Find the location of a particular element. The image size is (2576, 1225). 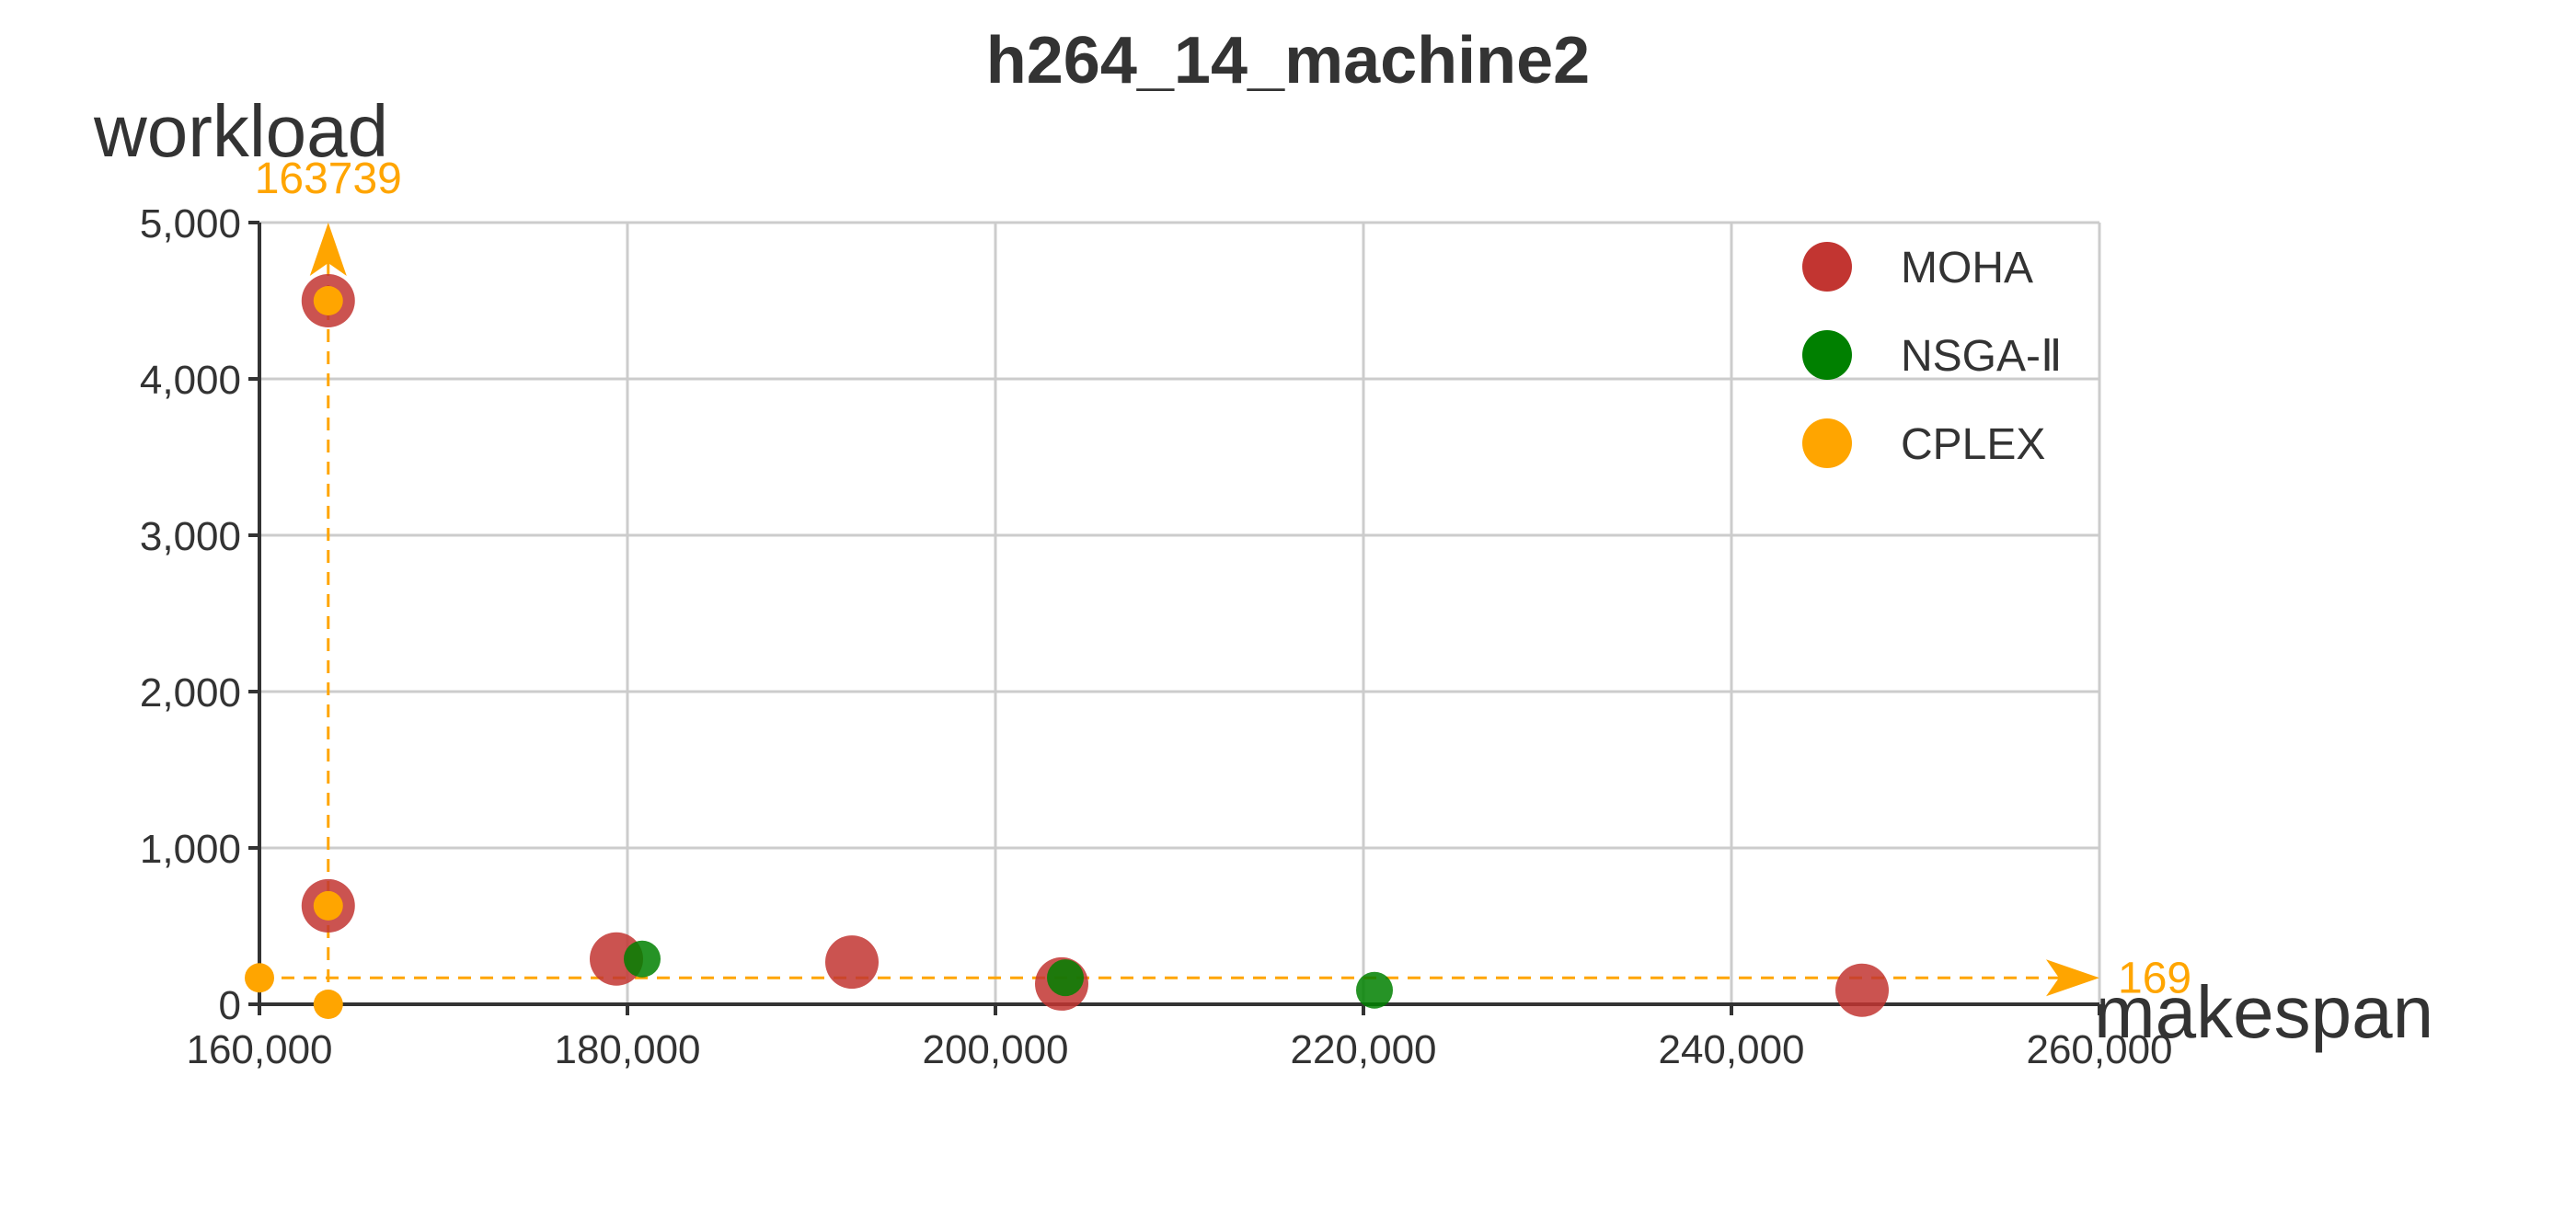

y-axis-name: workload is located at coordinates (241, 131).